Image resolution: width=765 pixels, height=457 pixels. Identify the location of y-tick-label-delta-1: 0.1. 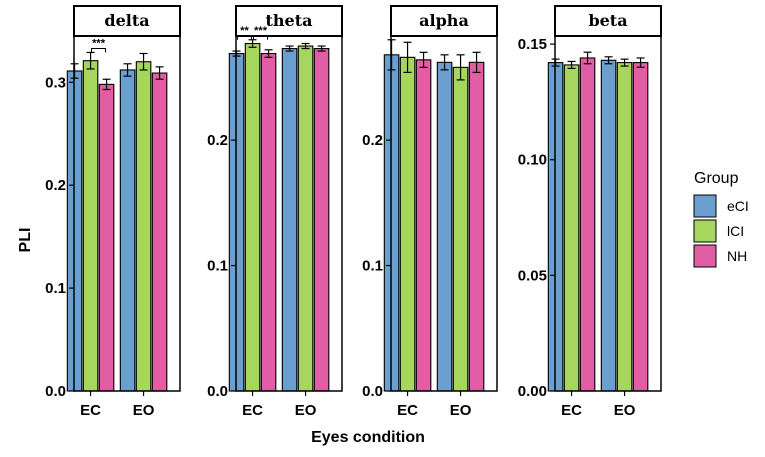
(55, 288).